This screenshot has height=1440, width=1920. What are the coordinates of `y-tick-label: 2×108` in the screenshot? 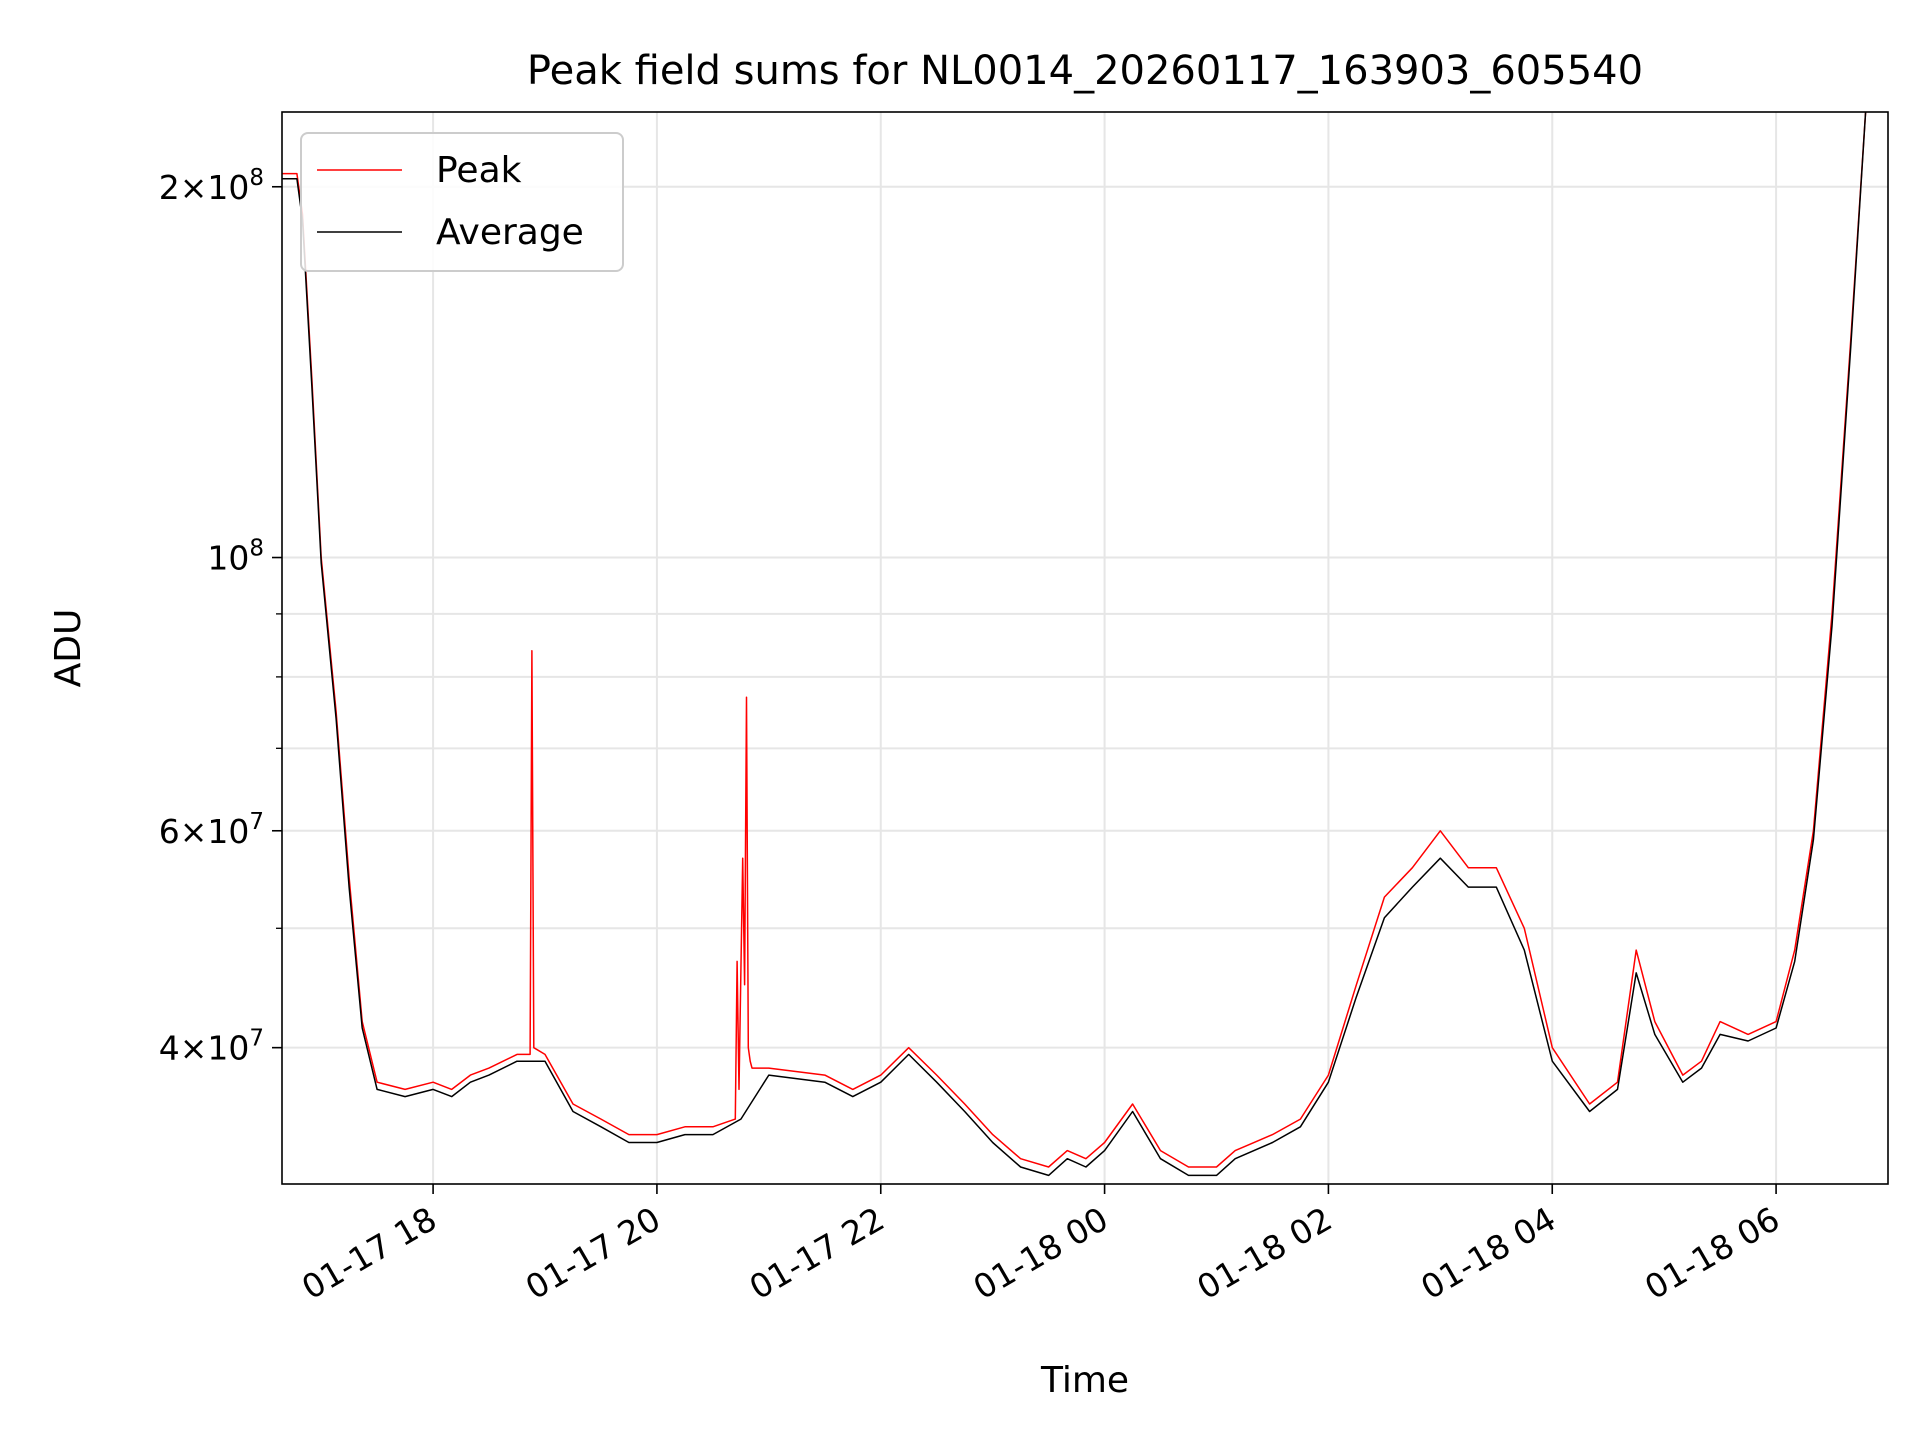 It's located at (211, 186).